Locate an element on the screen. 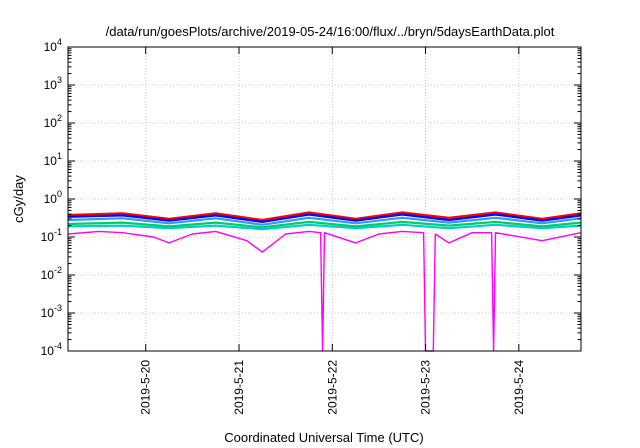 Image resolution: width=640 pixels, height=448 pixels. x-tick-label: 2019-5-24 is located at coordinates (519, 387).